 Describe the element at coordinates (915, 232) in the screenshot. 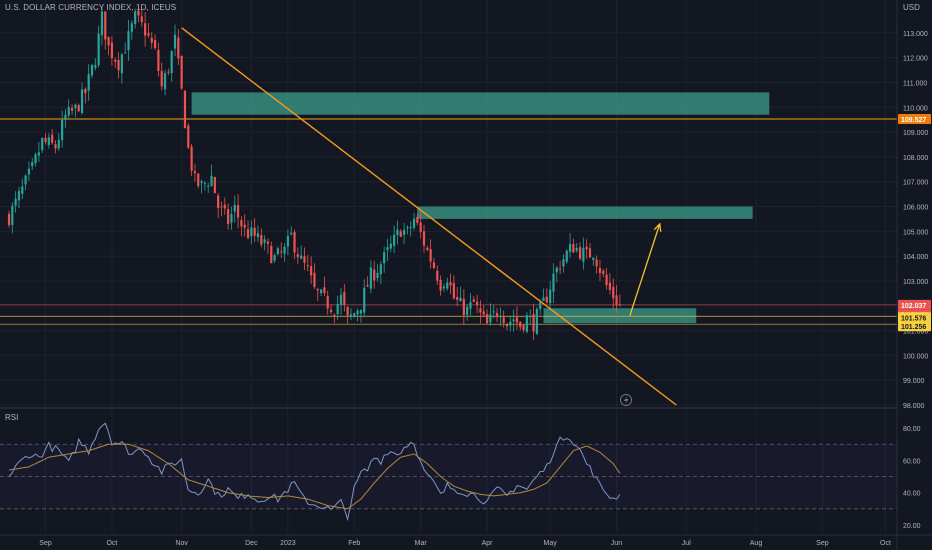

I see `price-tick-label: 105.000` at that location.